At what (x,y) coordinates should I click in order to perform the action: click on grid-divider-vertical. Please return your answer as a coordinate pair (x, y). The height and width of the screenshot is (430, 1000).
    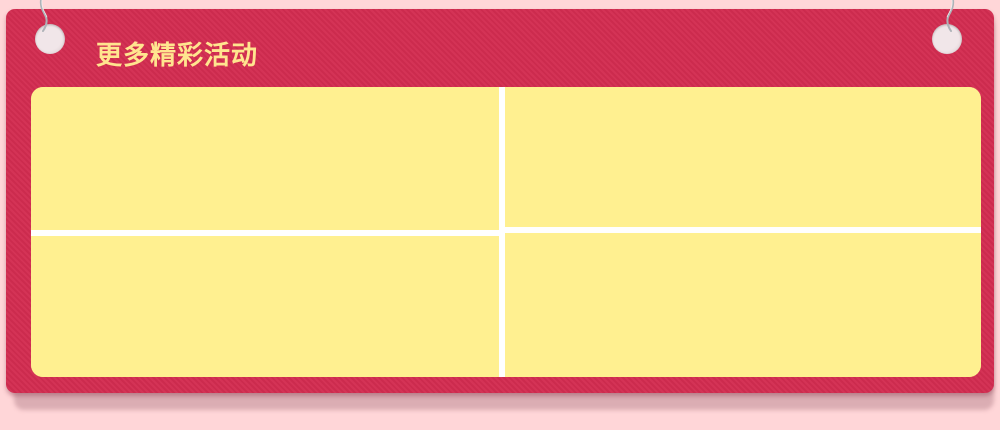
    Looking at the image, I should click on (502, 232).